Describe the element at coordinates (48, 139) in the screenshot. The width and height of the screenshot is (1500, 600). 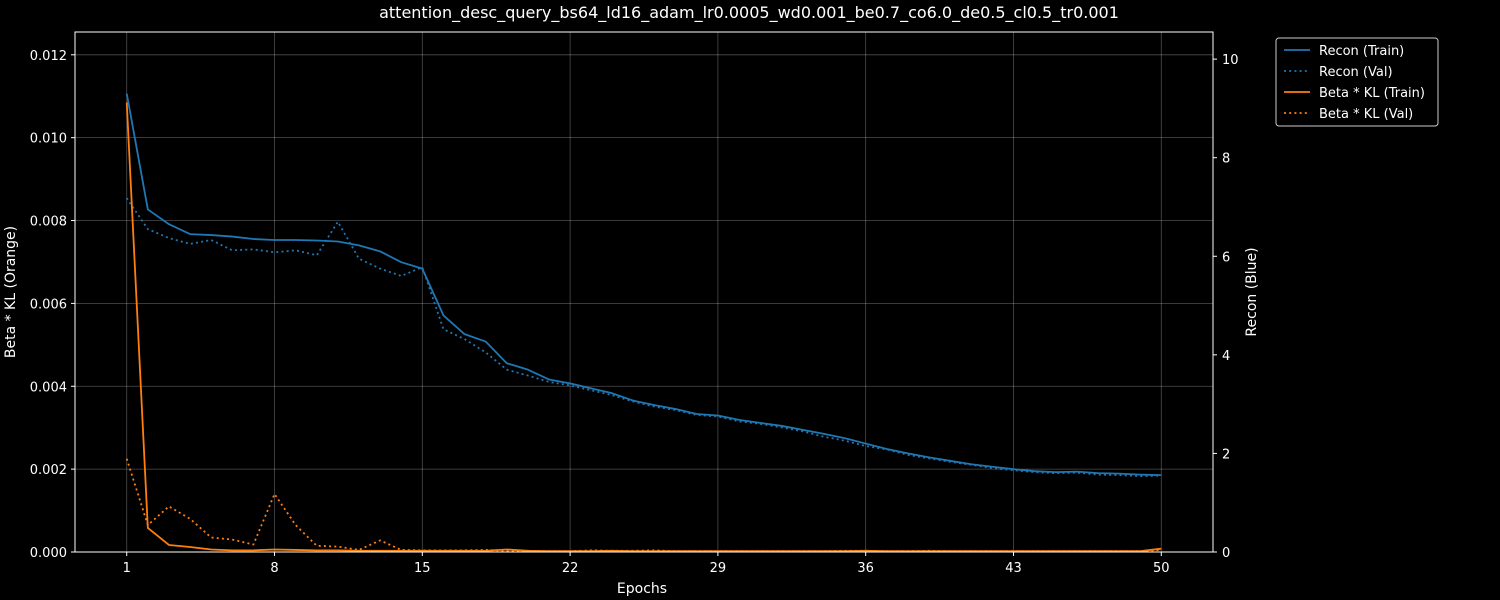
I see `y-left-tick-label: 0.010` at that location.